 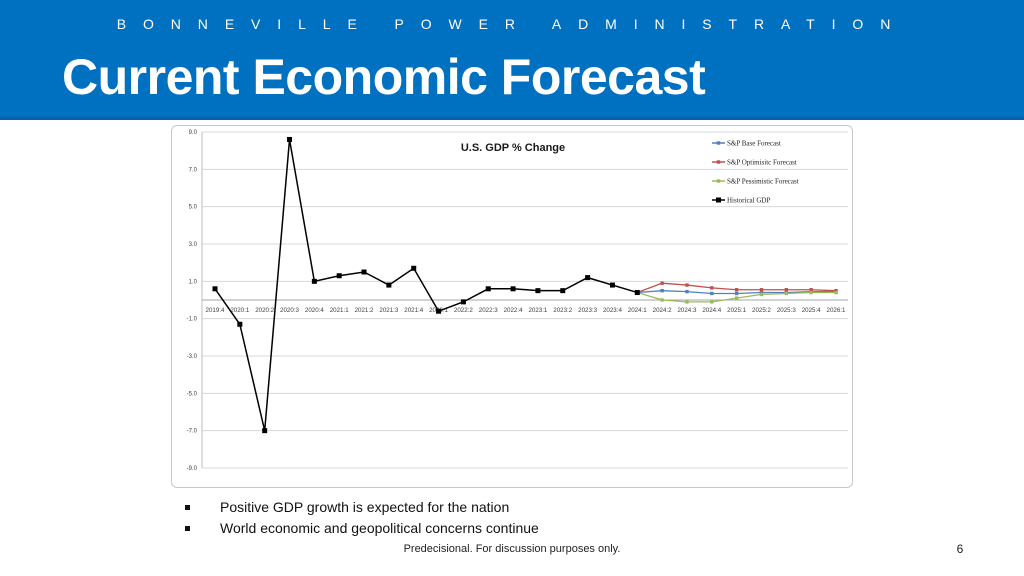 I want to click on x-tick-label: 2026:1, so click(x=836, y=310).